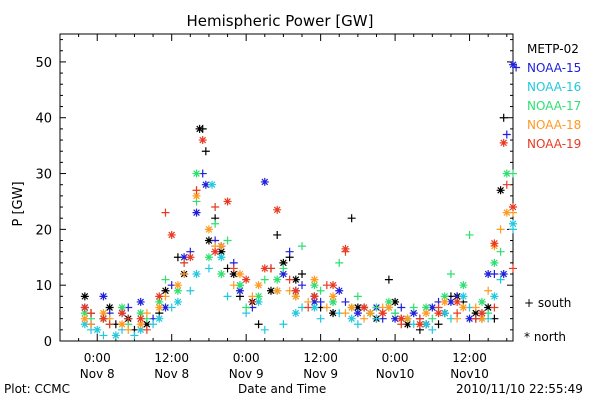  Describe the element at coordinates (18, 203) in the screenshot. I see `y-axis-label: P [GW]` at that location.